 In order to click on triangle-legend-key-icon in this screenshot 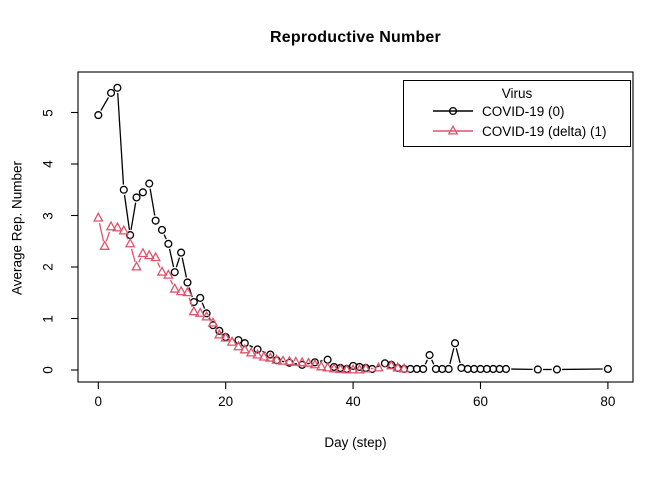, I will do `click(453, 129)`.